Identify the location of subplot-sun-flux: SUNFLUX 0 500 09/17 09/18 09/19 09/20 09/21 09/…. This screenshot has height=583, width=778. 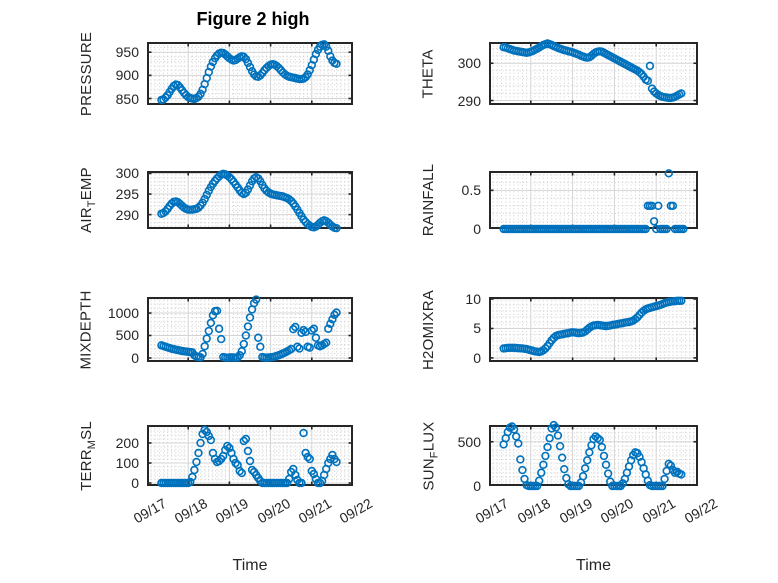
(570, 473).